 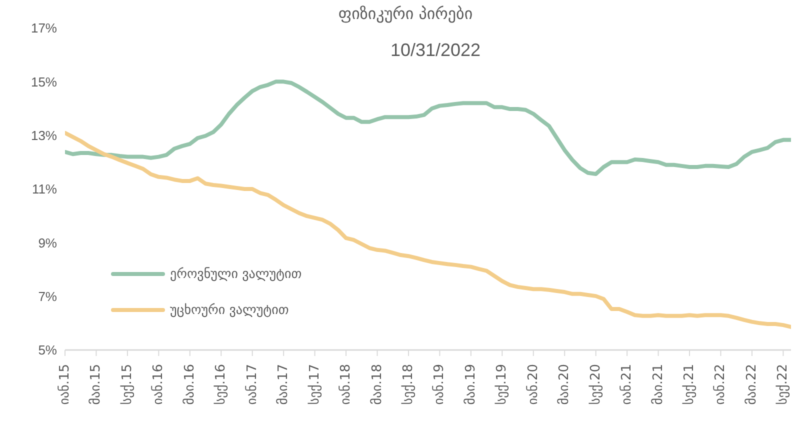 I want to click on y-tick-label: 5%, so click(x=48, y=350).